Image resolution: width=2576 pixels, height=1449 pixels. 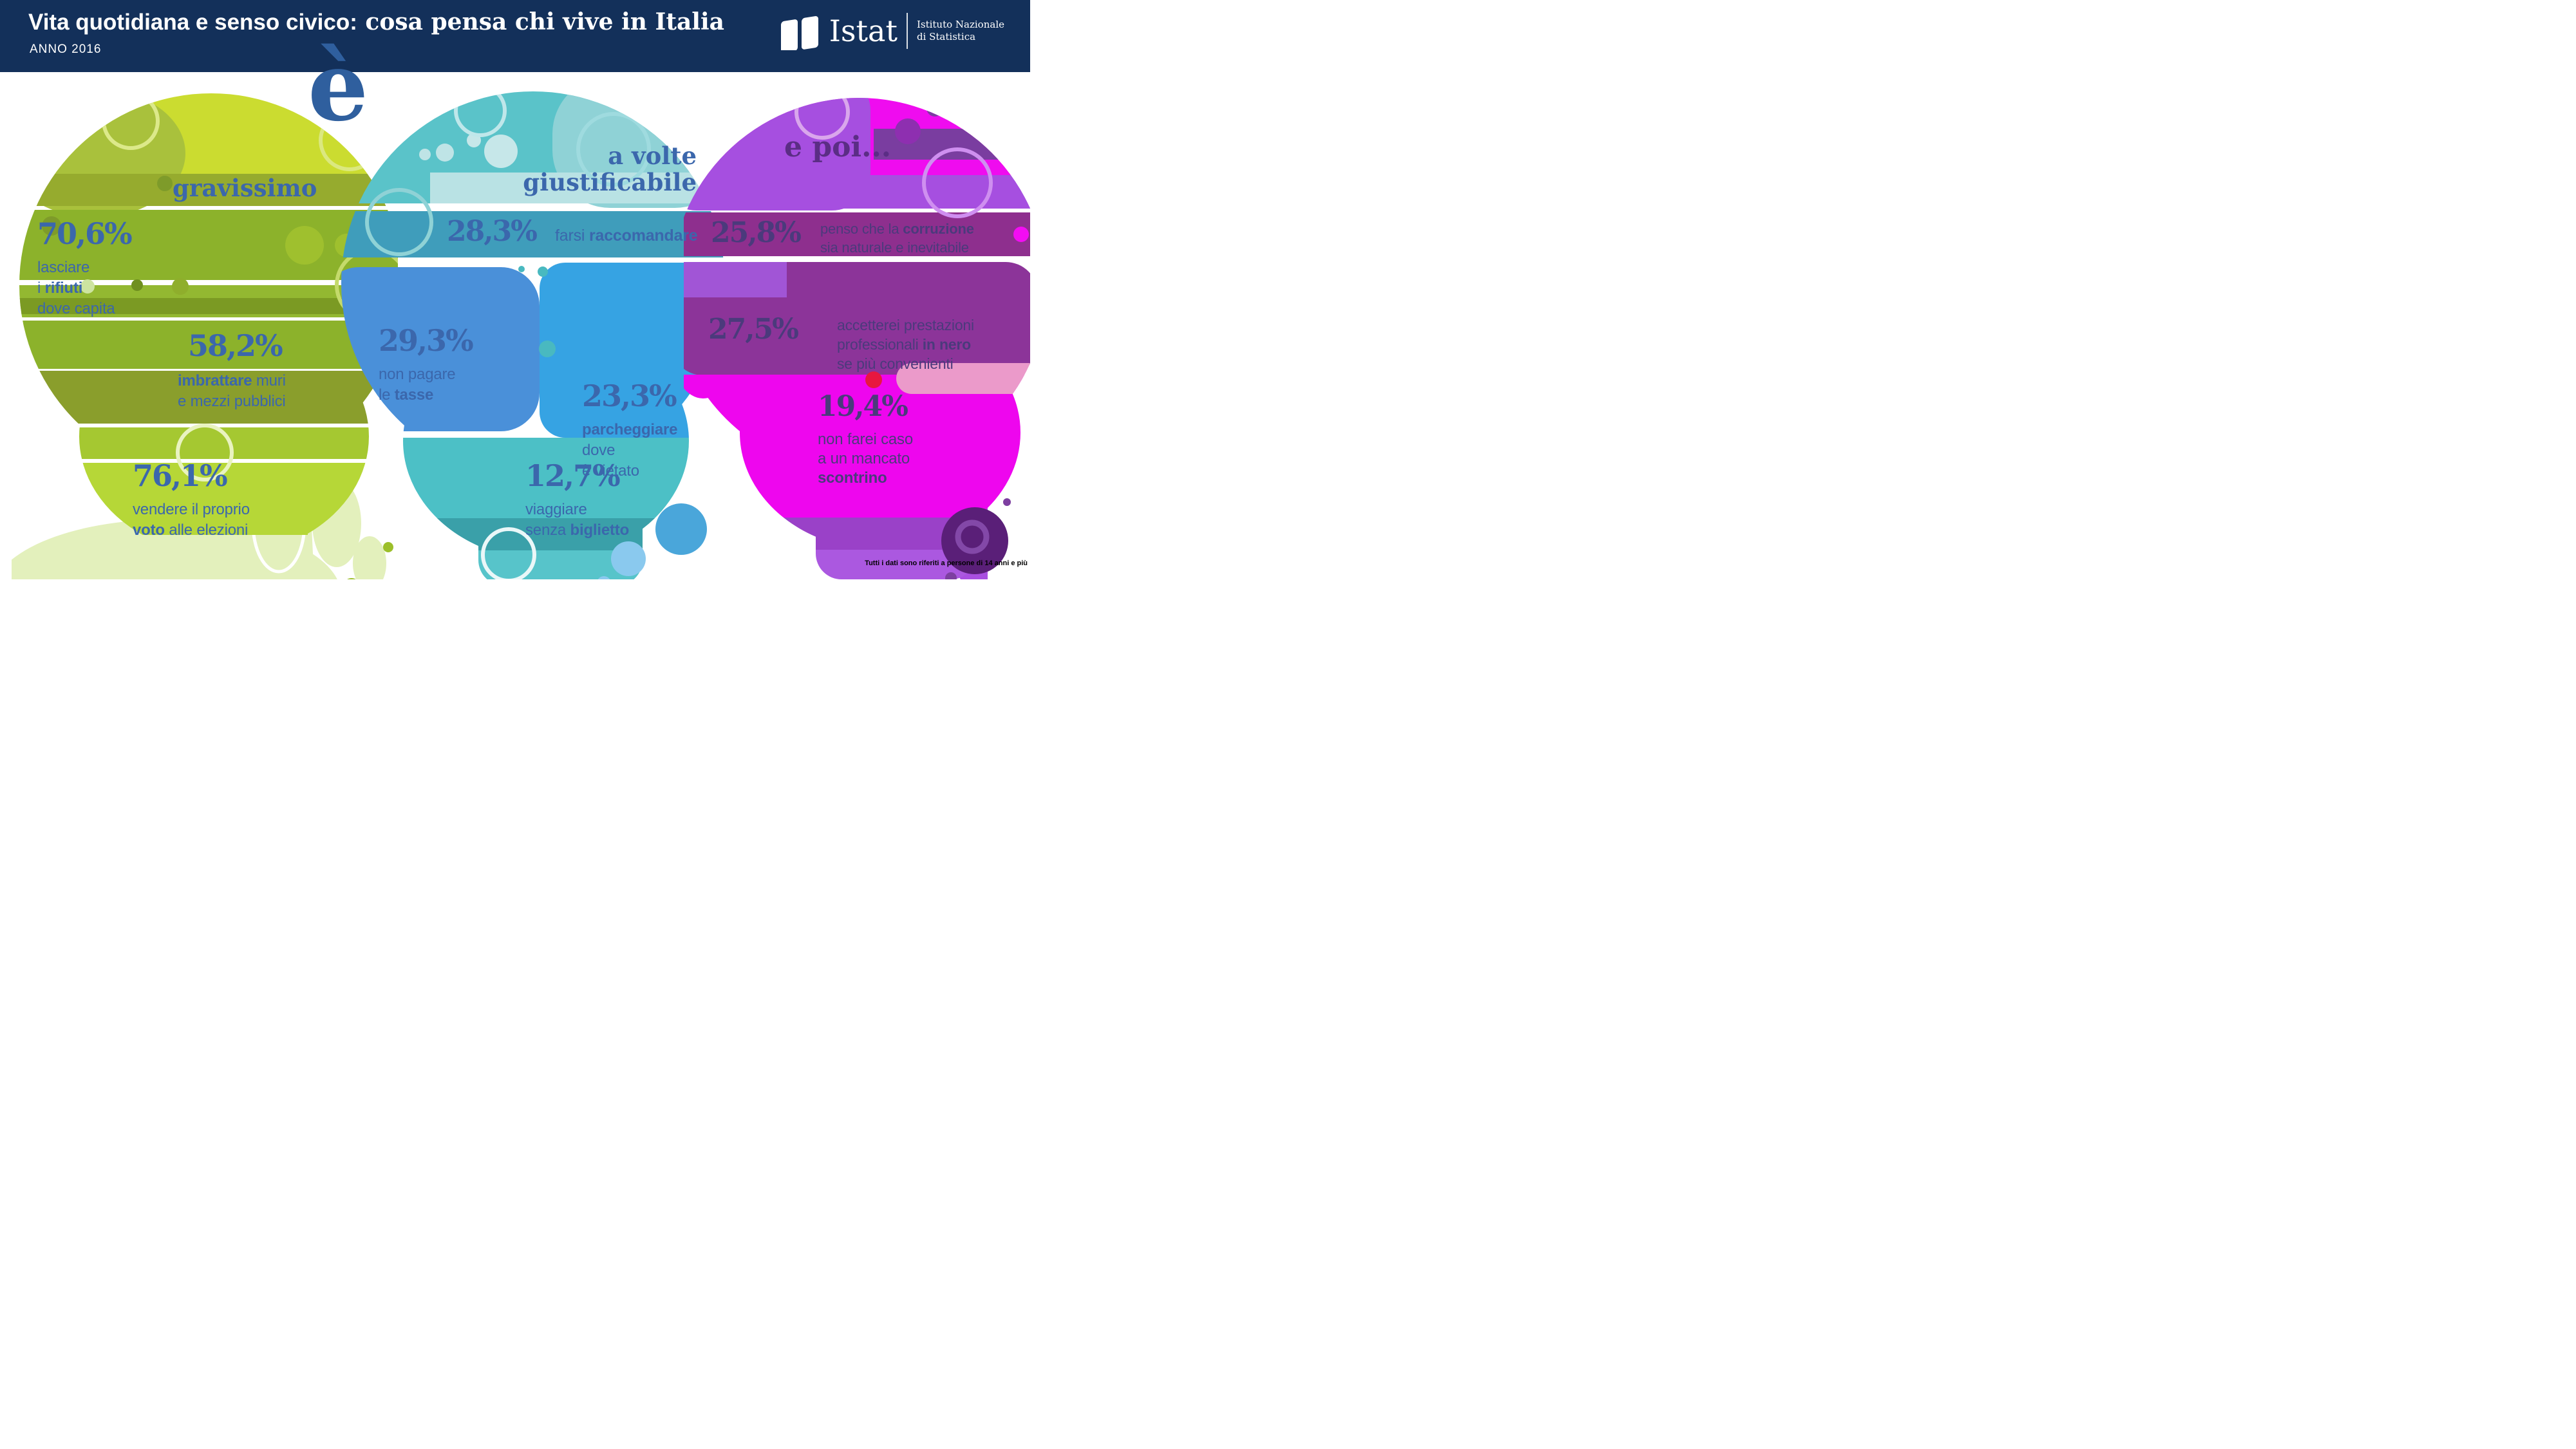 What do you see at coordinates (594, 541) in the screenshot?
I see `head-middle-floating-dots` at bounding box center [594, 541].